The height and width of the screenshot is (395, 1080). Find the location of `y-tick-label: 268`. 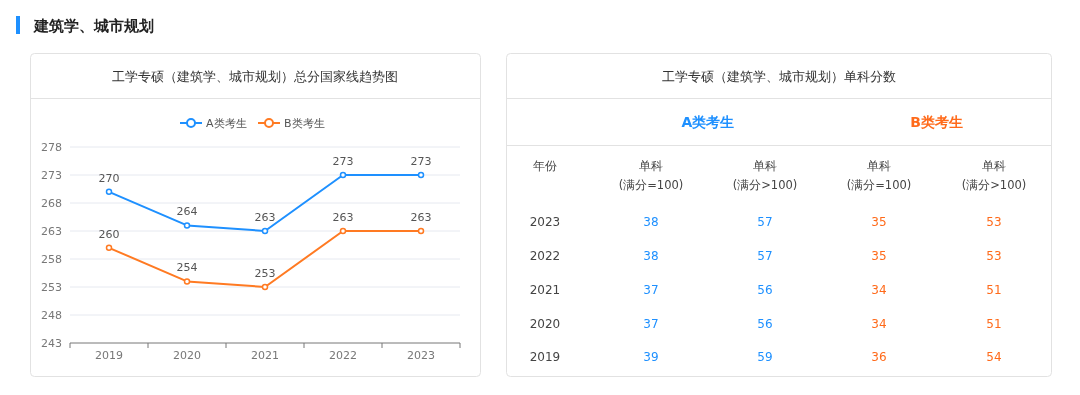

y-tick-label: 268 is located at coordinates (51, 203).